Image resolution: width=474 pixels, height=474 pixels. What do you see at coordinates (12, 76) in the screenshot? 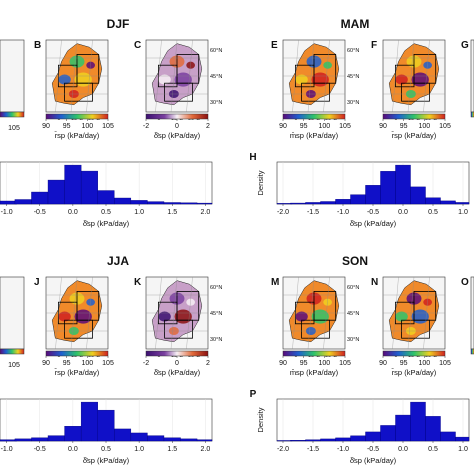
I see `map-panel-partial` at bounding box center [12, 76].